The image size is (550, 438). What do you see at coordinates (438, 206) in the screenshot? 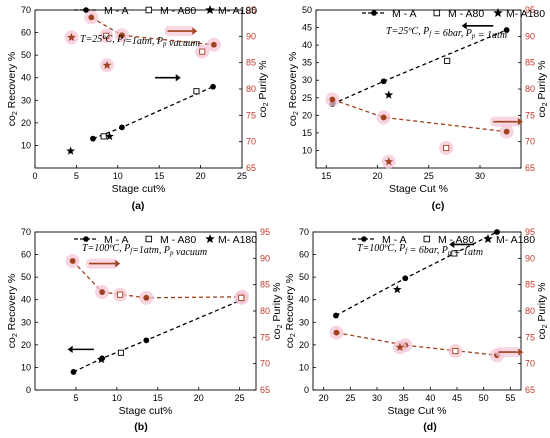
I see `panel-label: (c)` at bounding box center [438, 206].